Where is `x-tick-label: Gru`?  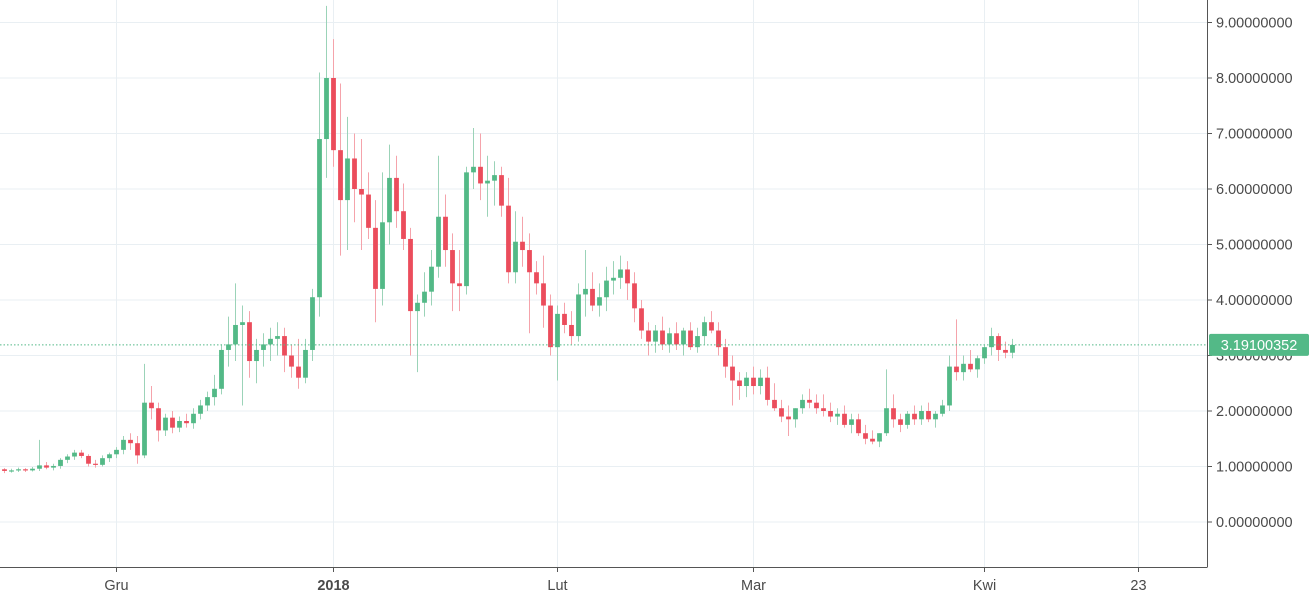 x-tick-label: Gru is located at coordinates (116, 586).